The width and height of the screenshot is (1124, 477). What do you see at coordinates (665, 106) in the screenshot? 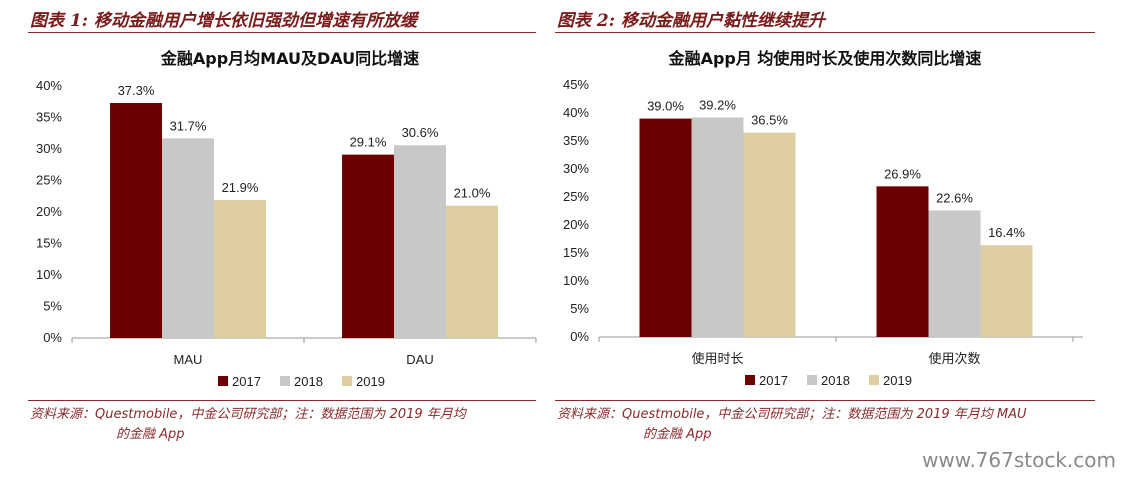
I see `data-label: 39.0%` at bounding box center [665, 106].